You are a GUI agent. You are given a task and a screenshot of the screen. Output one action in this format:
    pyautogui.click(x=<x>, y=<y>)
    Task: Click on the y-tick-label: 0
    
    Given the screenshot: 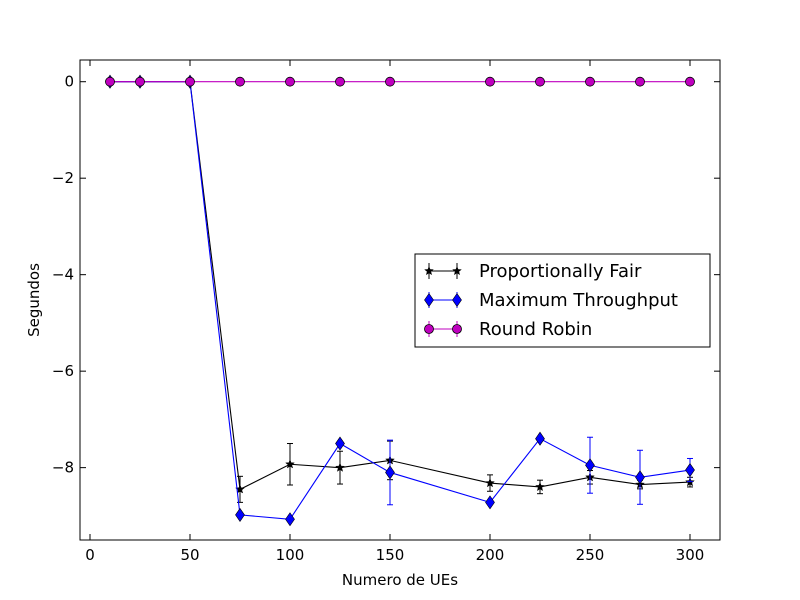 What is the action you would take?
    pyautogui.click(x=69, y=82)
    